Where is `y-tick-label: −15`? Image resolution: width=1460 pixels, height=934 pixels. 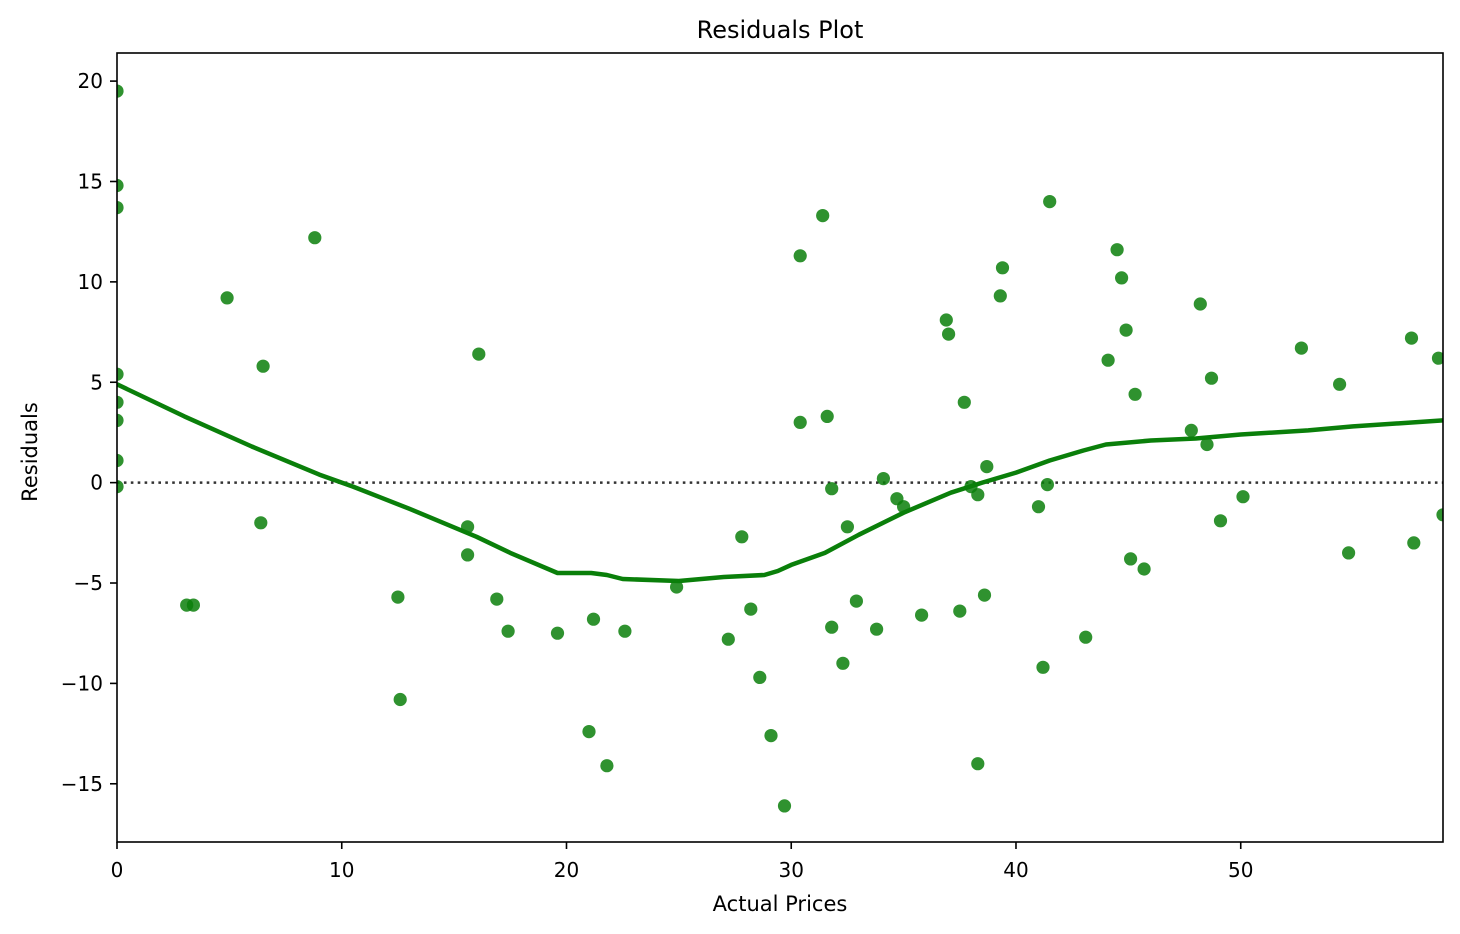
y-tick-label: −15 is located at coordinates (82, 784).